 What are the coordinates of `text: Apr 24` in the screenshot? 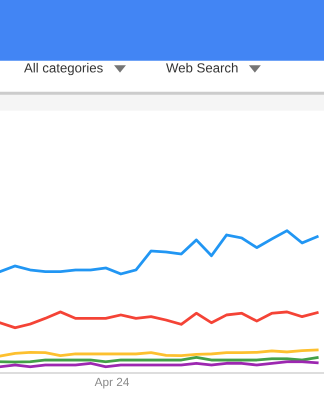 It's located at (112, 383).